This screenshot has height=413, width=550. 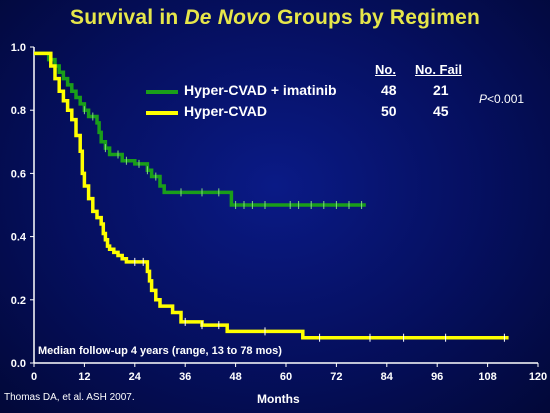 What do you see at coordinates (487, 377) in the screenshot?
I see `x-tick-label: 108` at bounding box center [487, 377].